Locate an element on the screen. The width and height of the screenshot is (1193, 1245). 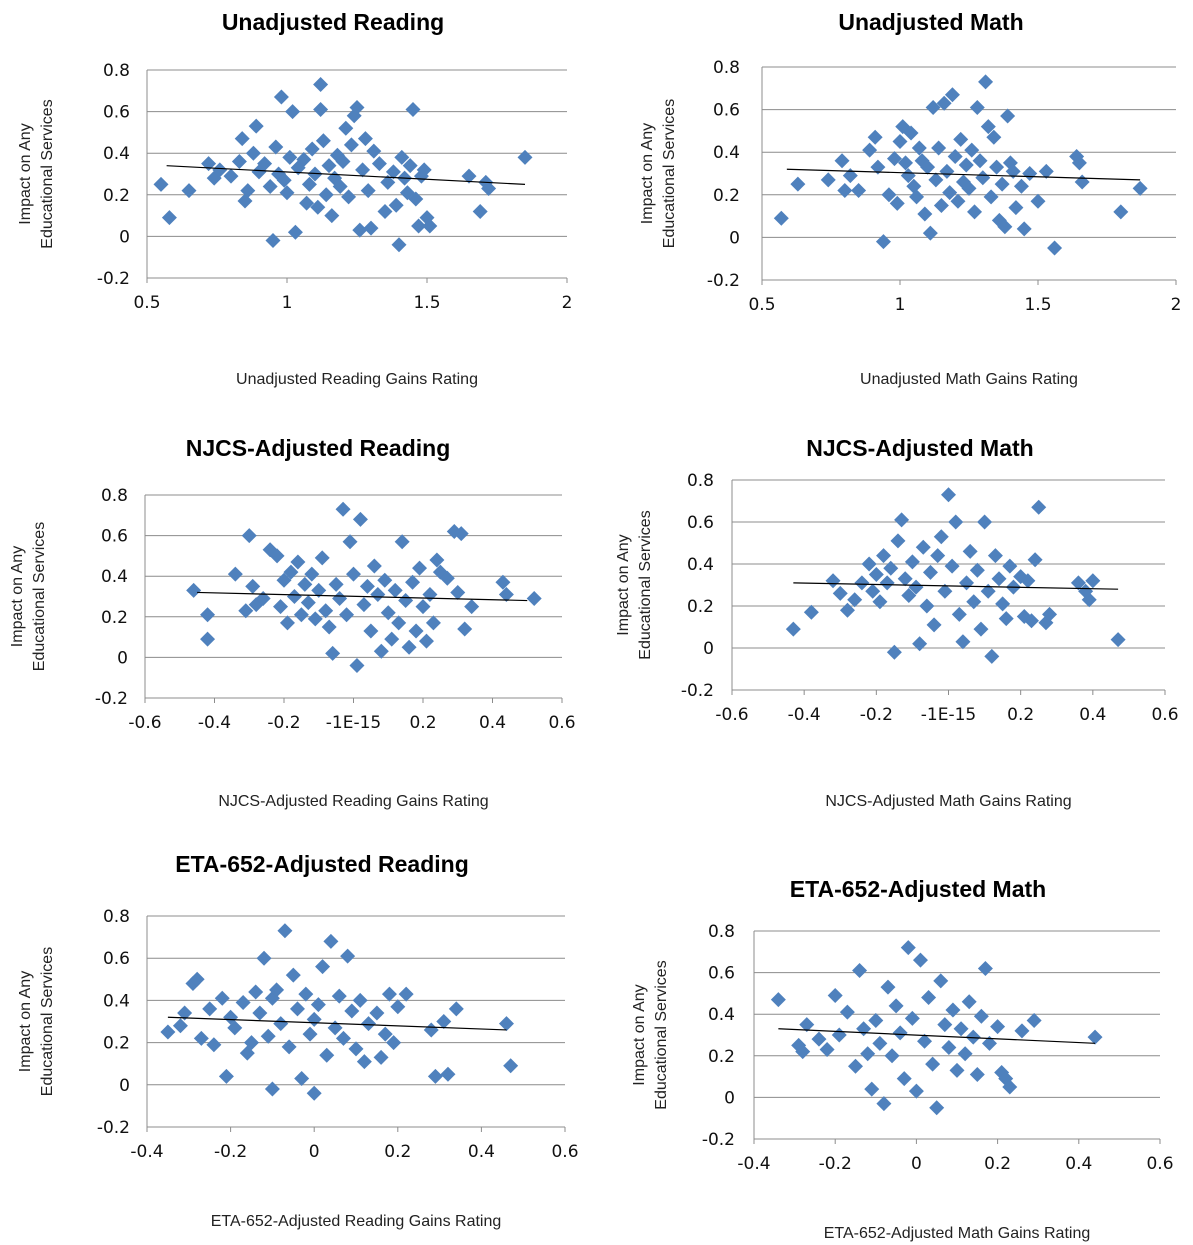
x-tick-label: 1 is located at coordinates (900, 305).